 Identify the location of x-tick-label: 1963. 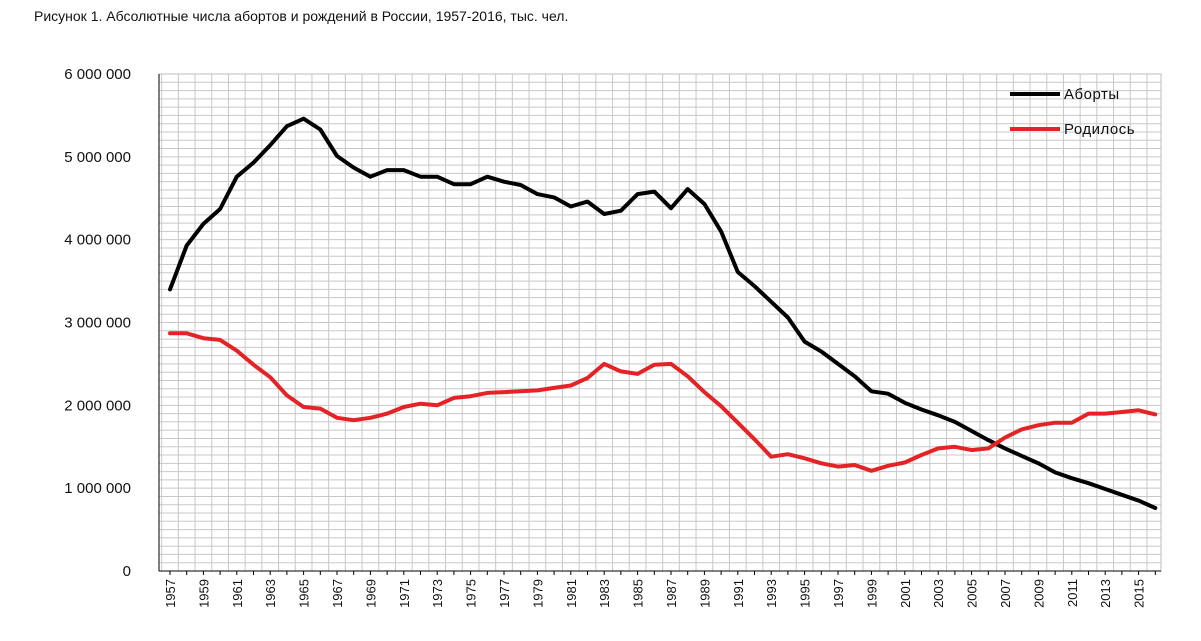
(270, 593).